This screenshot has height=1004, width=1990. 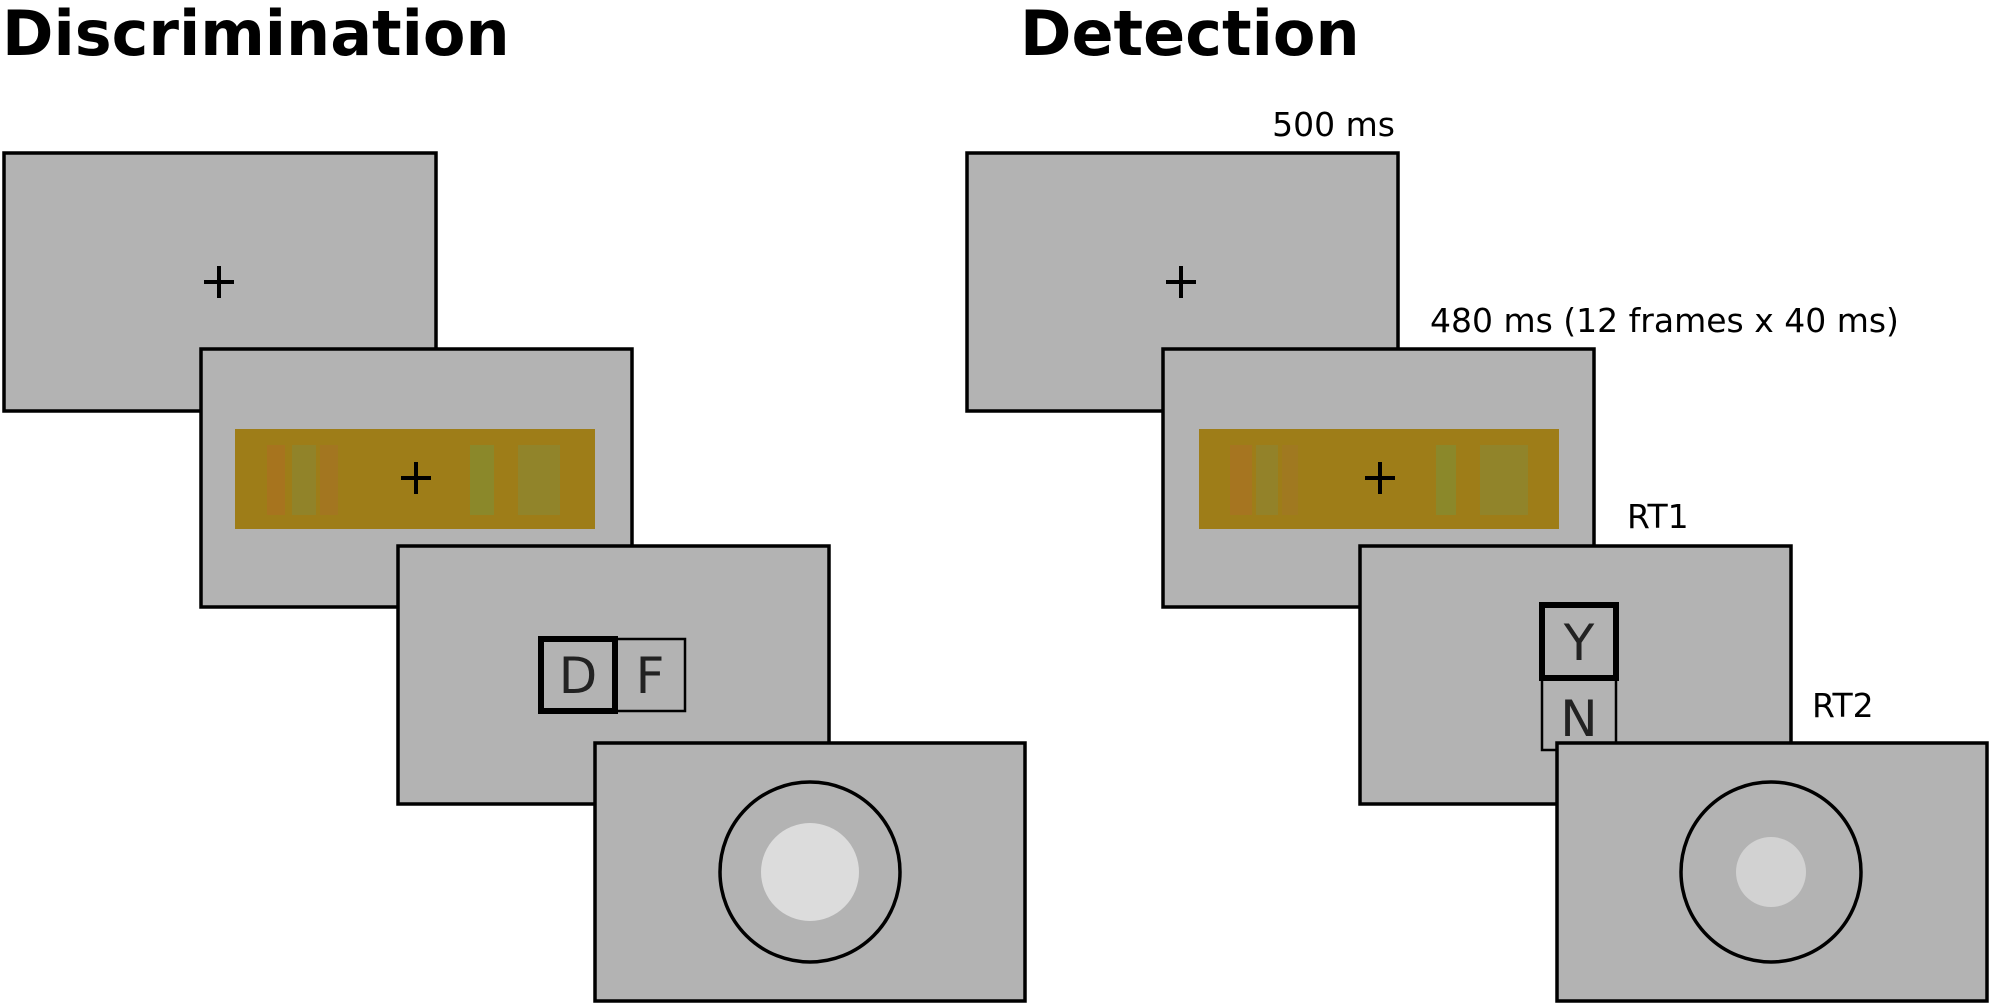 I want to click on discrimination-title: Discrimination, so click(x=256, y=35).